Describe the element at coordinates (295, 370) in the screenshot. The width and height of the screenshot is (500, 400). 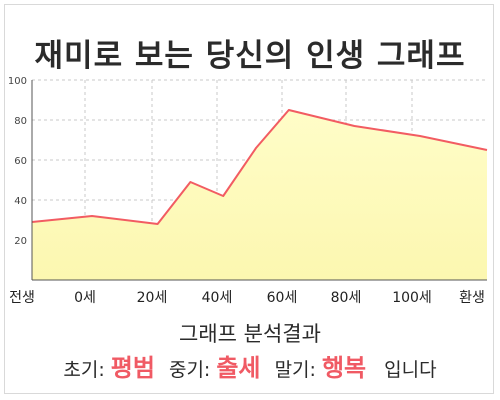
I see `late-label: 말기:` at that location.